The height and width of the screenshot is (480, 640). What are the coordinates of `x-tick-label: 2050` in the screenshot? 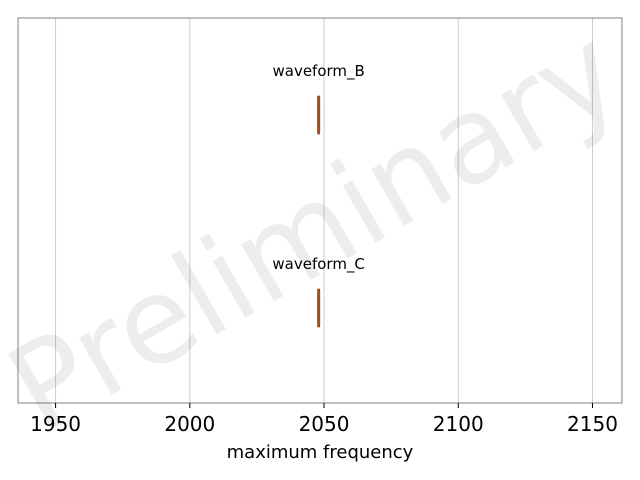 It's located at (324, 424).